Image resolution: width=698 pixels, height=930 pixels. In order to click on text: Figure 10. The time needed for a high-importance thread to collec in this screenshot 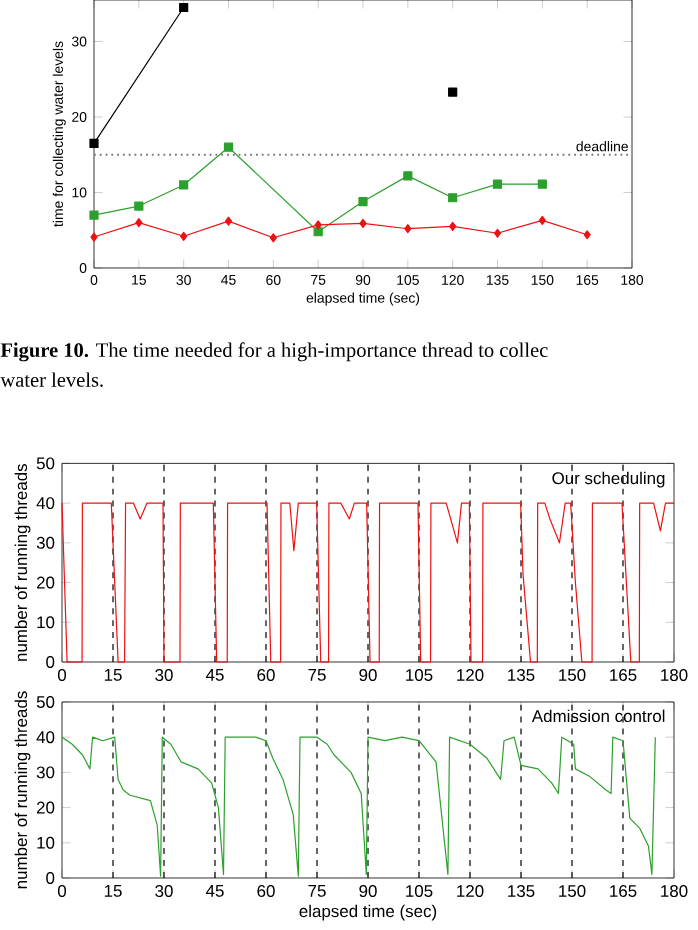, I will do `click(274, 352)`.